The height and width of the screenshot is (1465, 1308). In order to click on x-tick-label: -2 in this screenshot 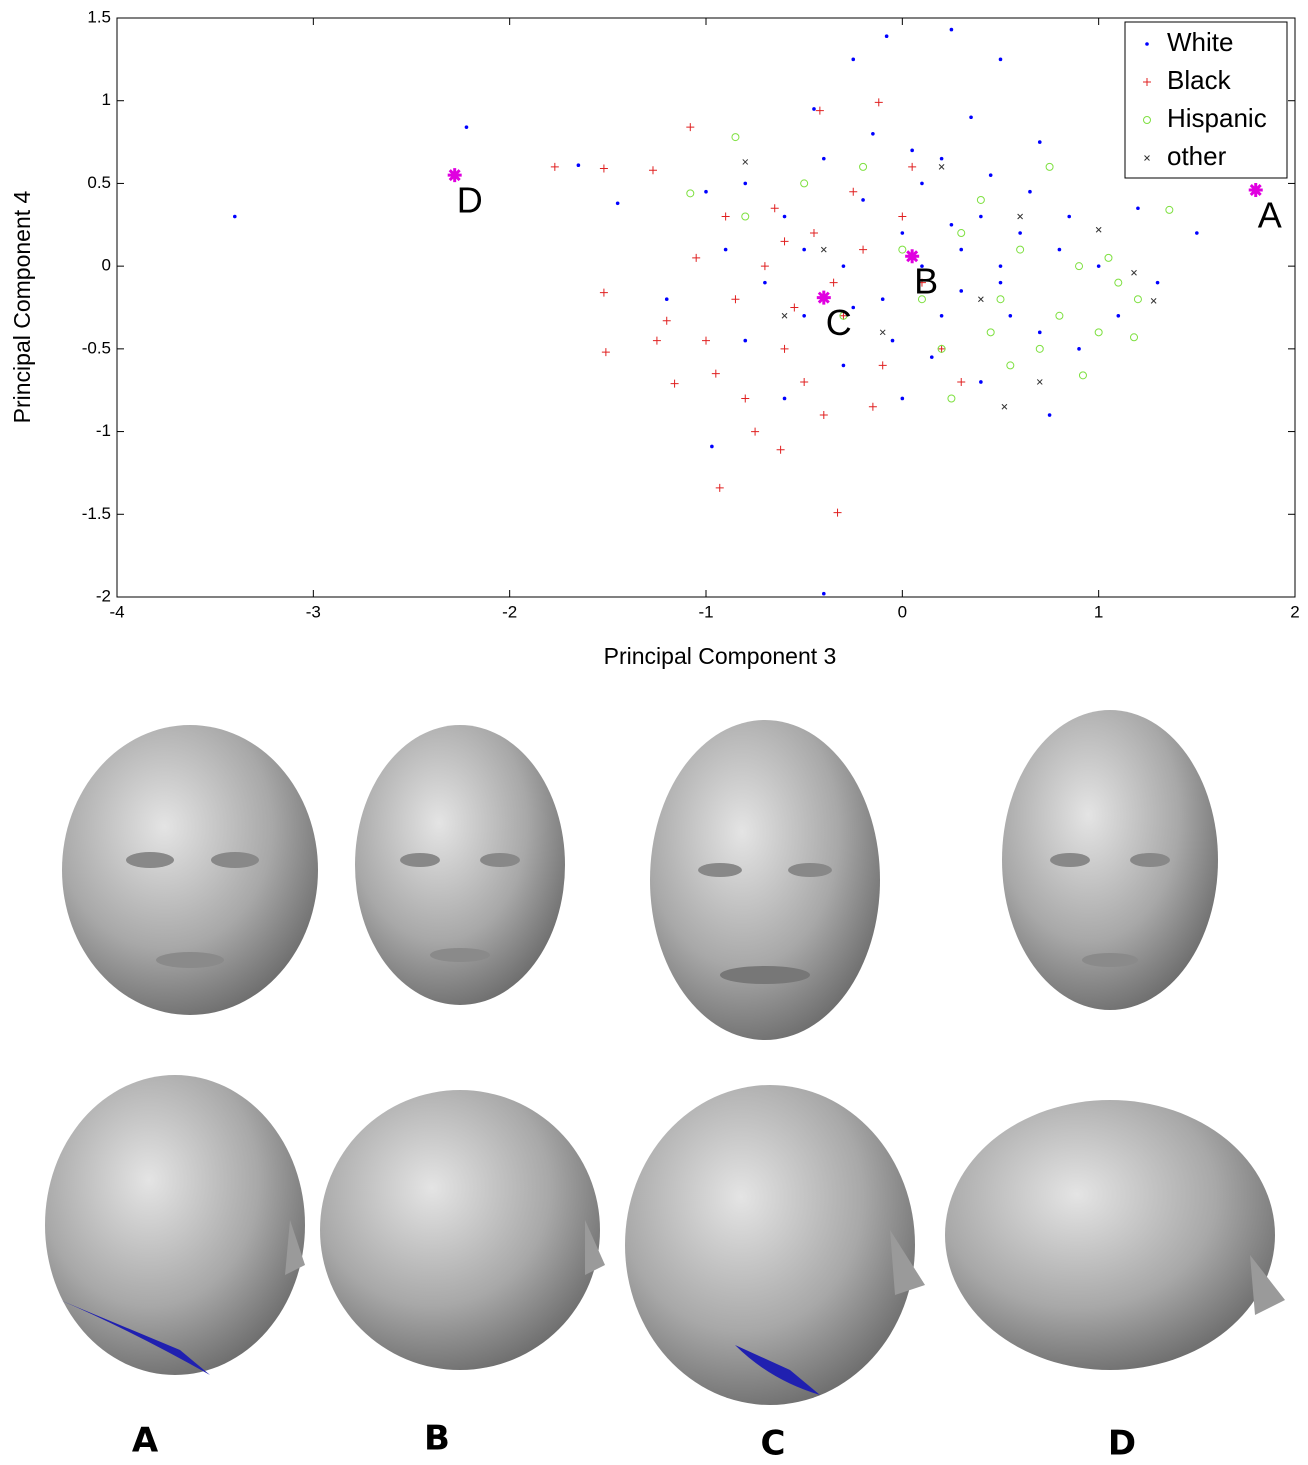, I will do `click(509, 611)`.